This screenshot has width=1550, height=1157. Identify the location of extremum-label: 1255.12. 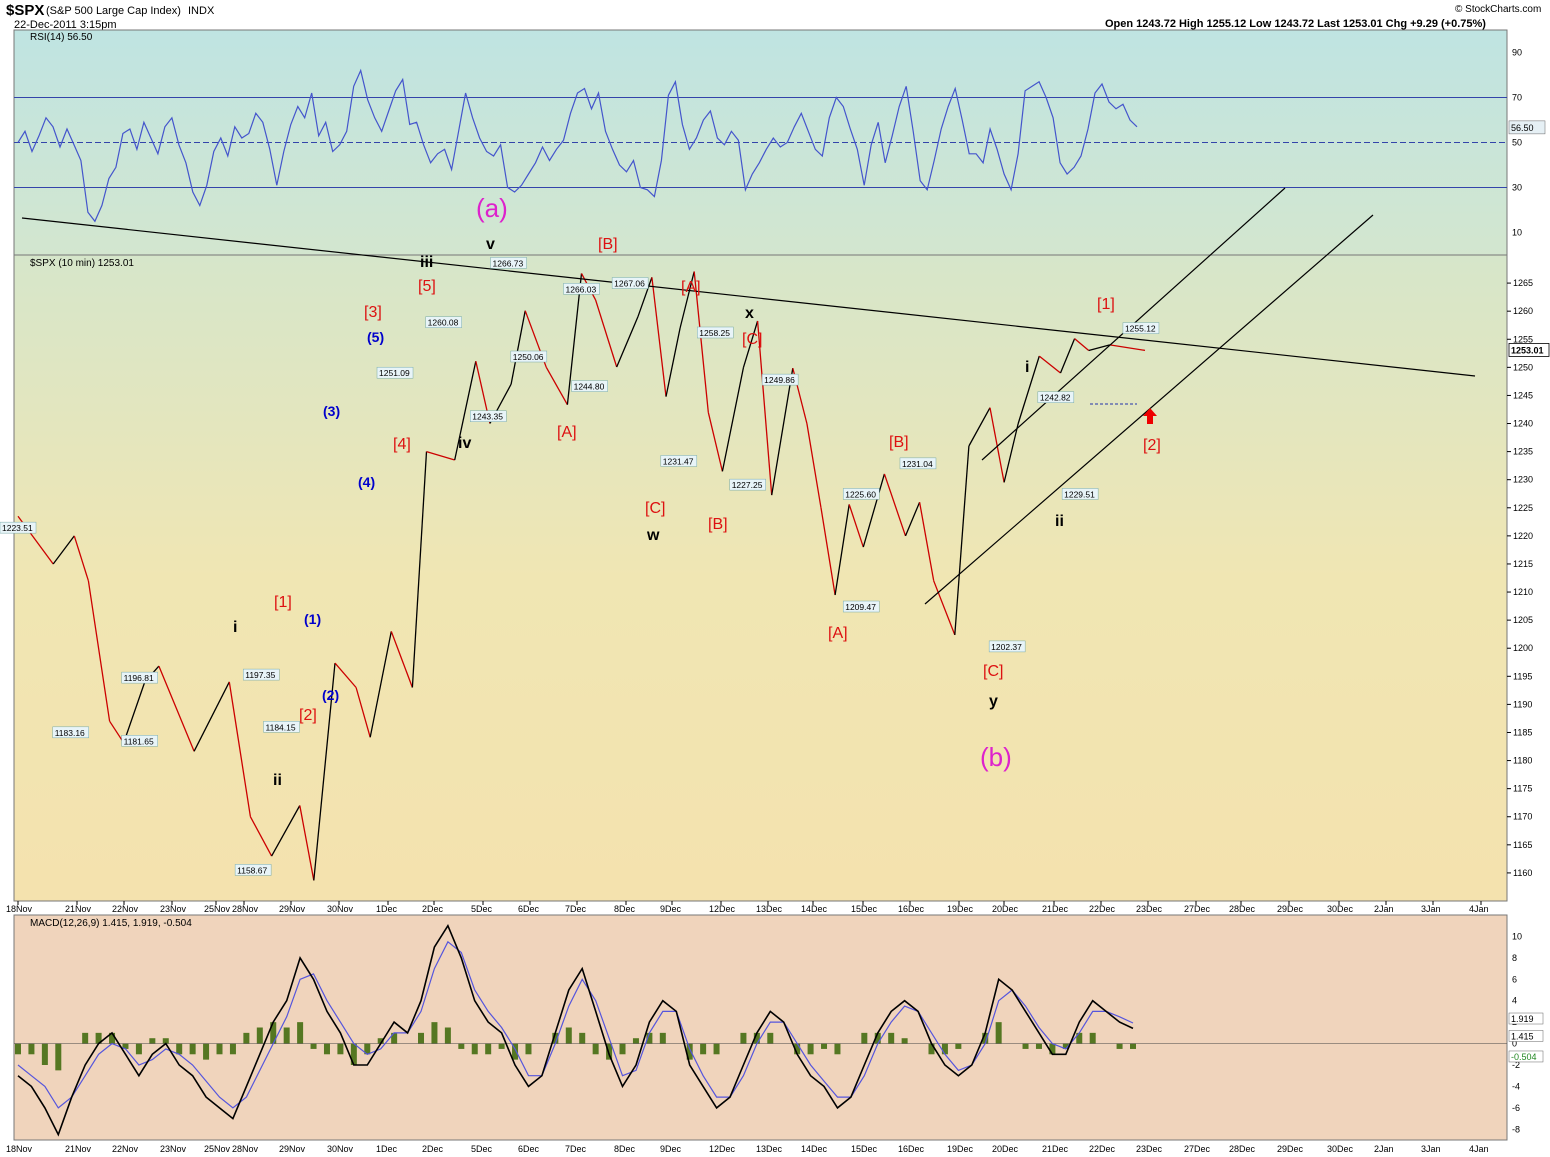
(1140, 329).